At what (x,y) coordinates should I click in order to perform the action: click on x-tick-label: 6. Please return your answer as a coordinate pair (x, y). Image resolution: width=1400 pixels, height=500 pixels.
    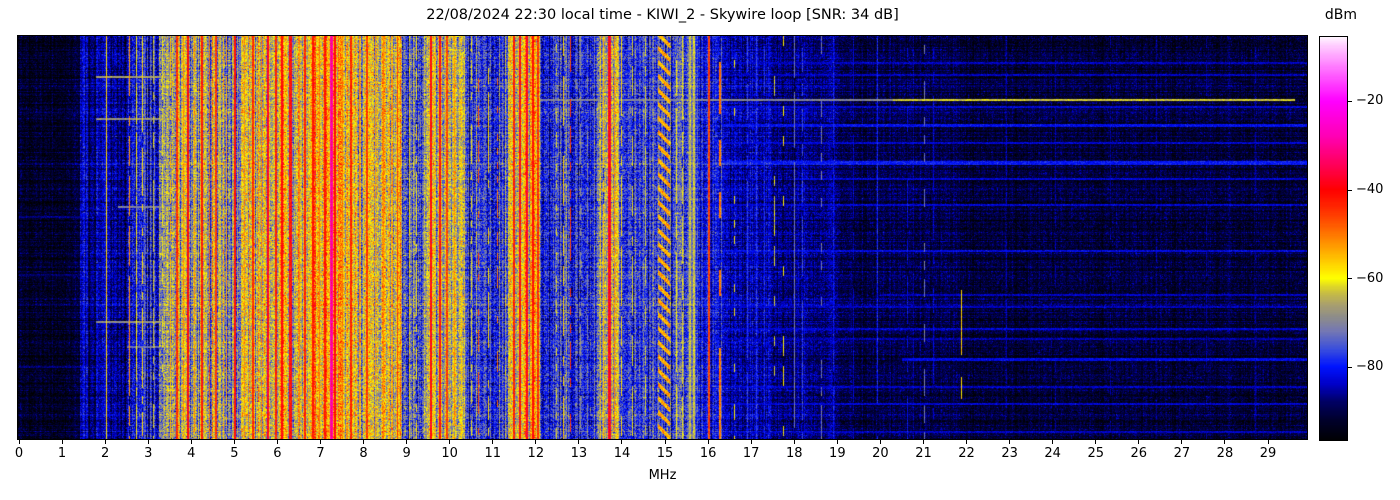
    Looking at the image, I should click on (277, 453).